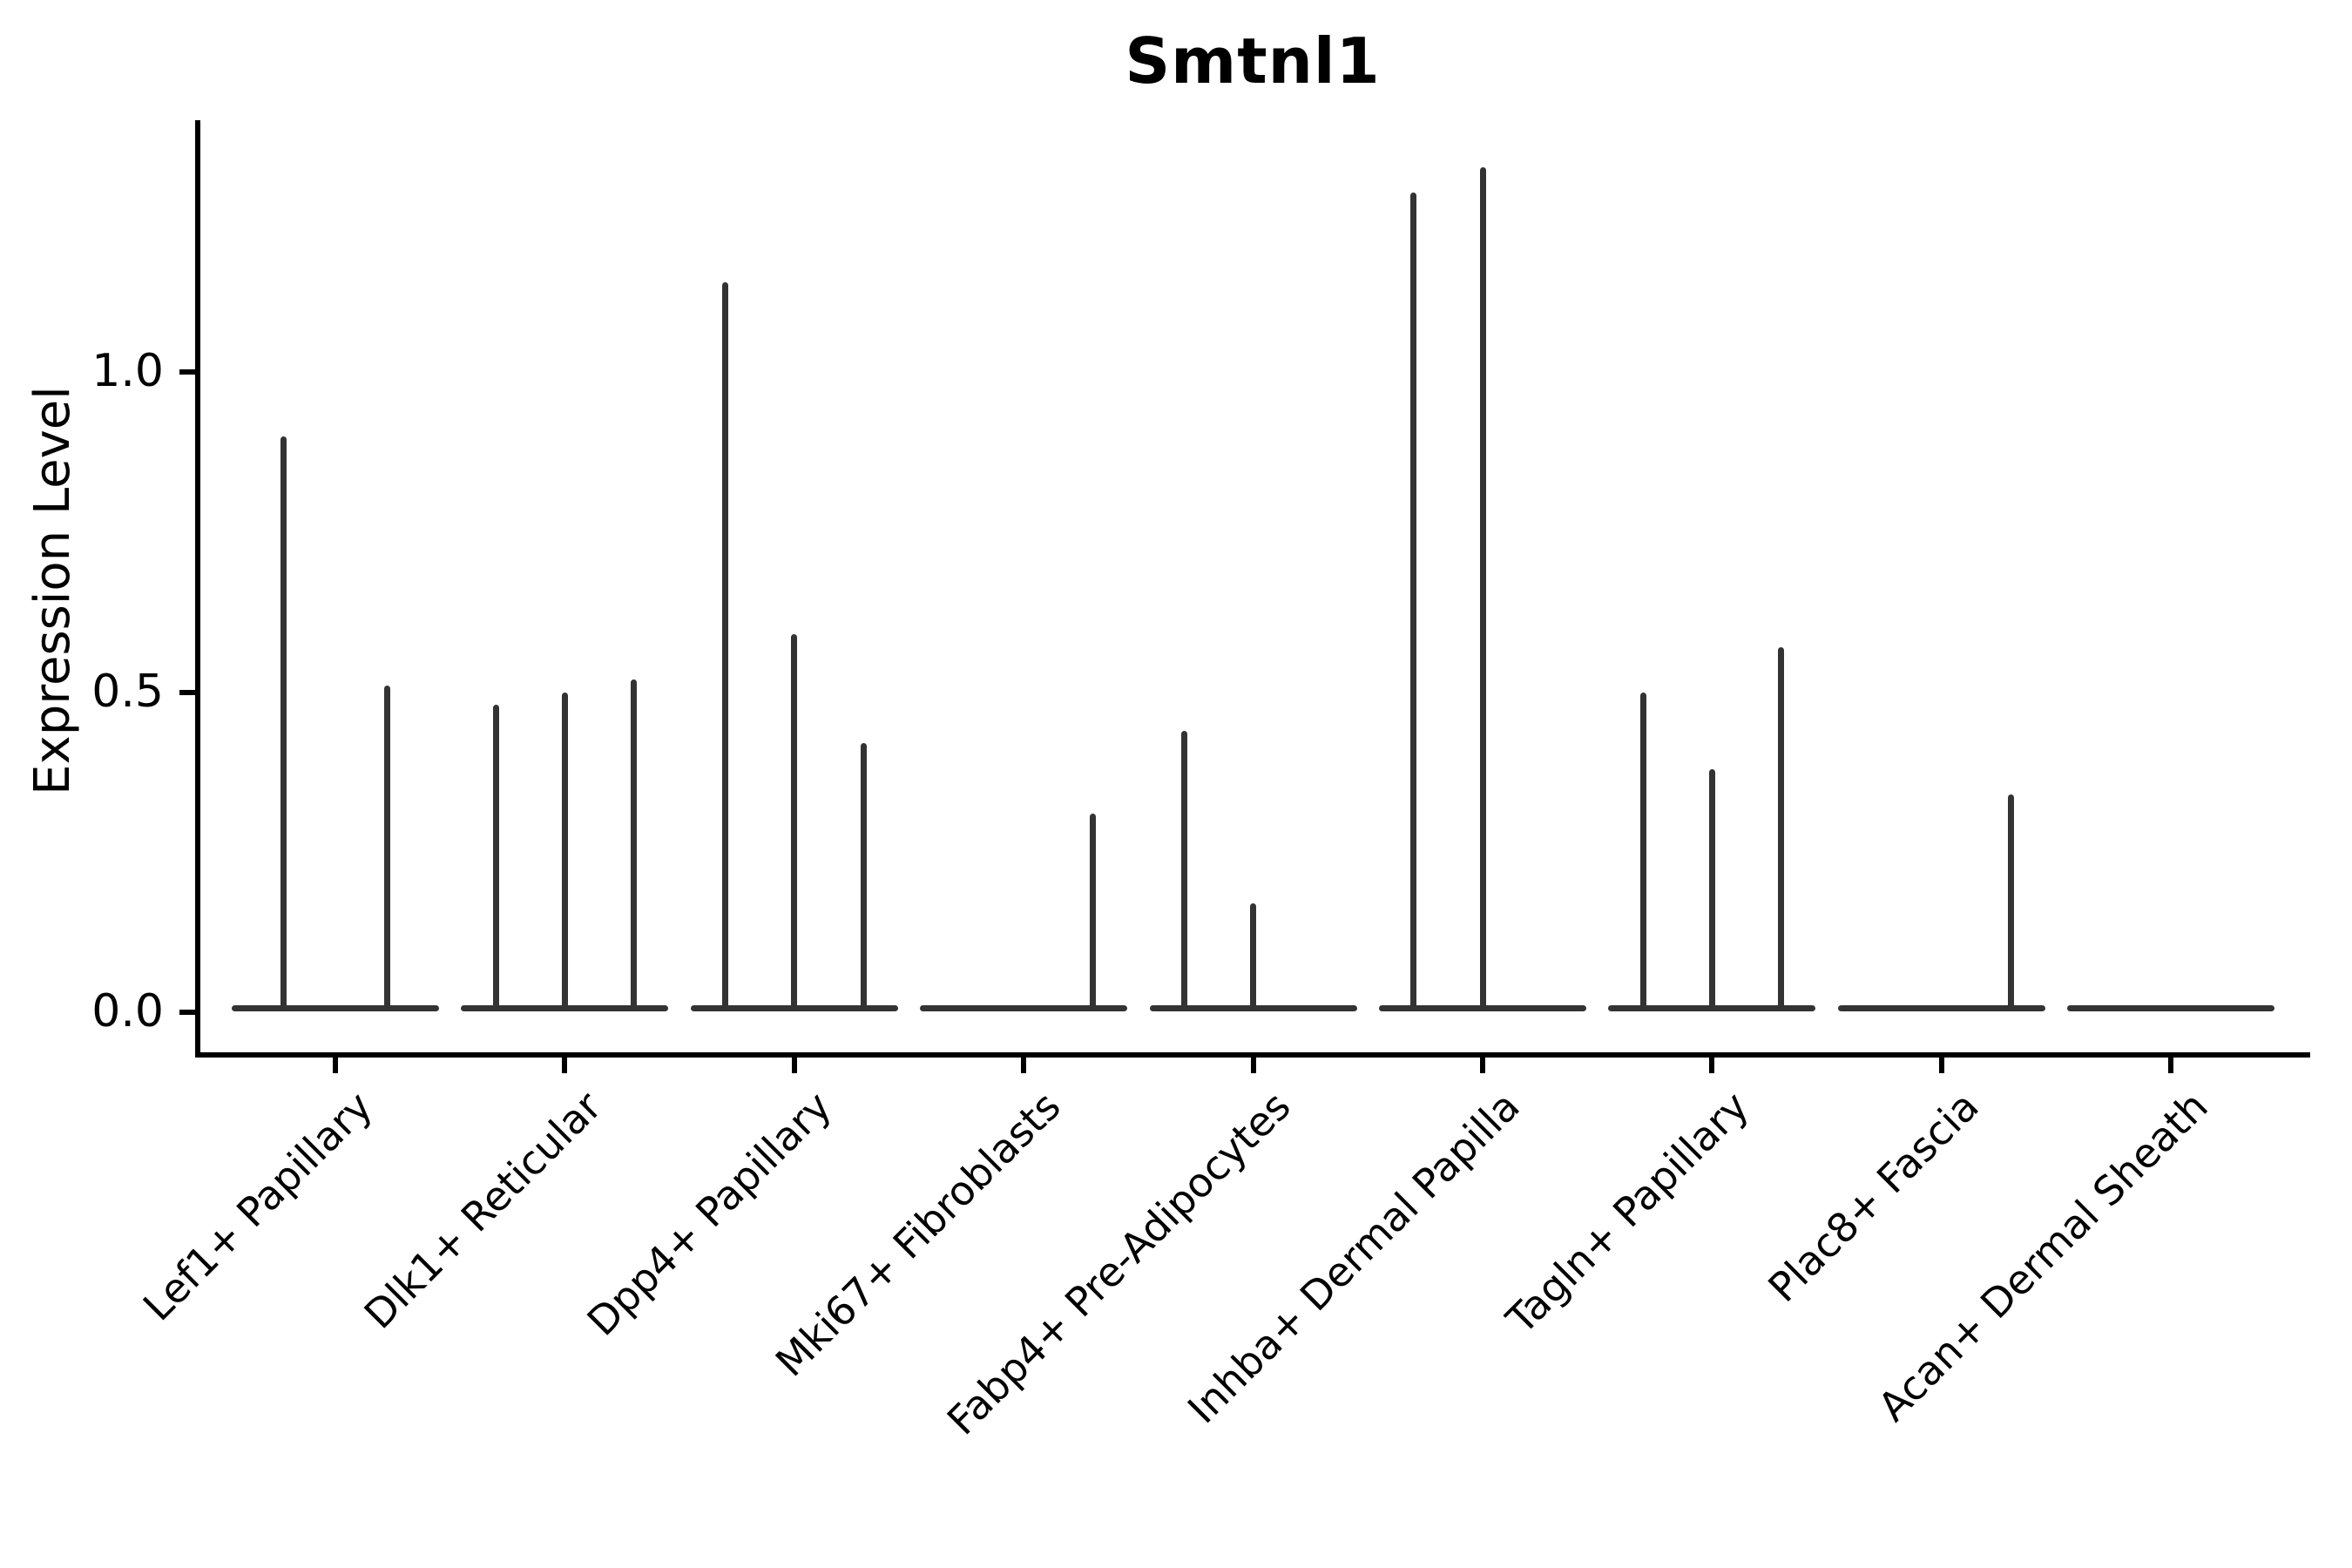 The height and width of the screenshot is (1568, 2352). Describe the element at coordinates (1253, 61) in the screenshot. I see `chart-title: Smtnl1` at that location.